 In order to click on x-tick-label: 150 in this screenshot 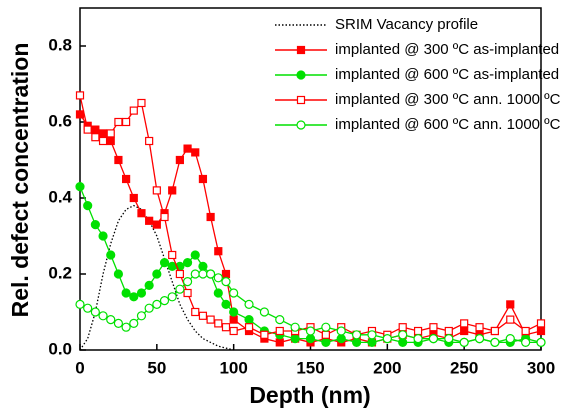, I will do `click(310, 367)`.